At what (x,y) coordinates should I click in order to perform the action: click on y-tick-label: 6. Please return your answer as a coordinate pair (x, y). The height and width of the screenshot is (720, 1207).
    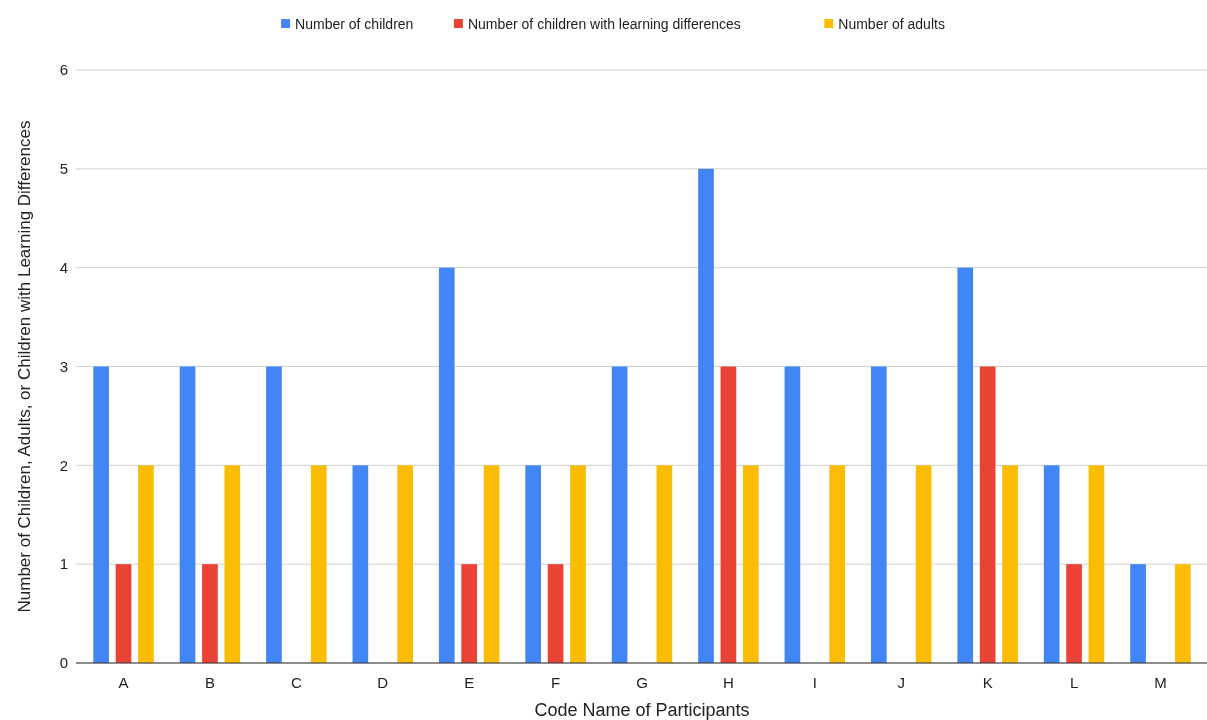
    Looking at the image, I should click on (63, 70).